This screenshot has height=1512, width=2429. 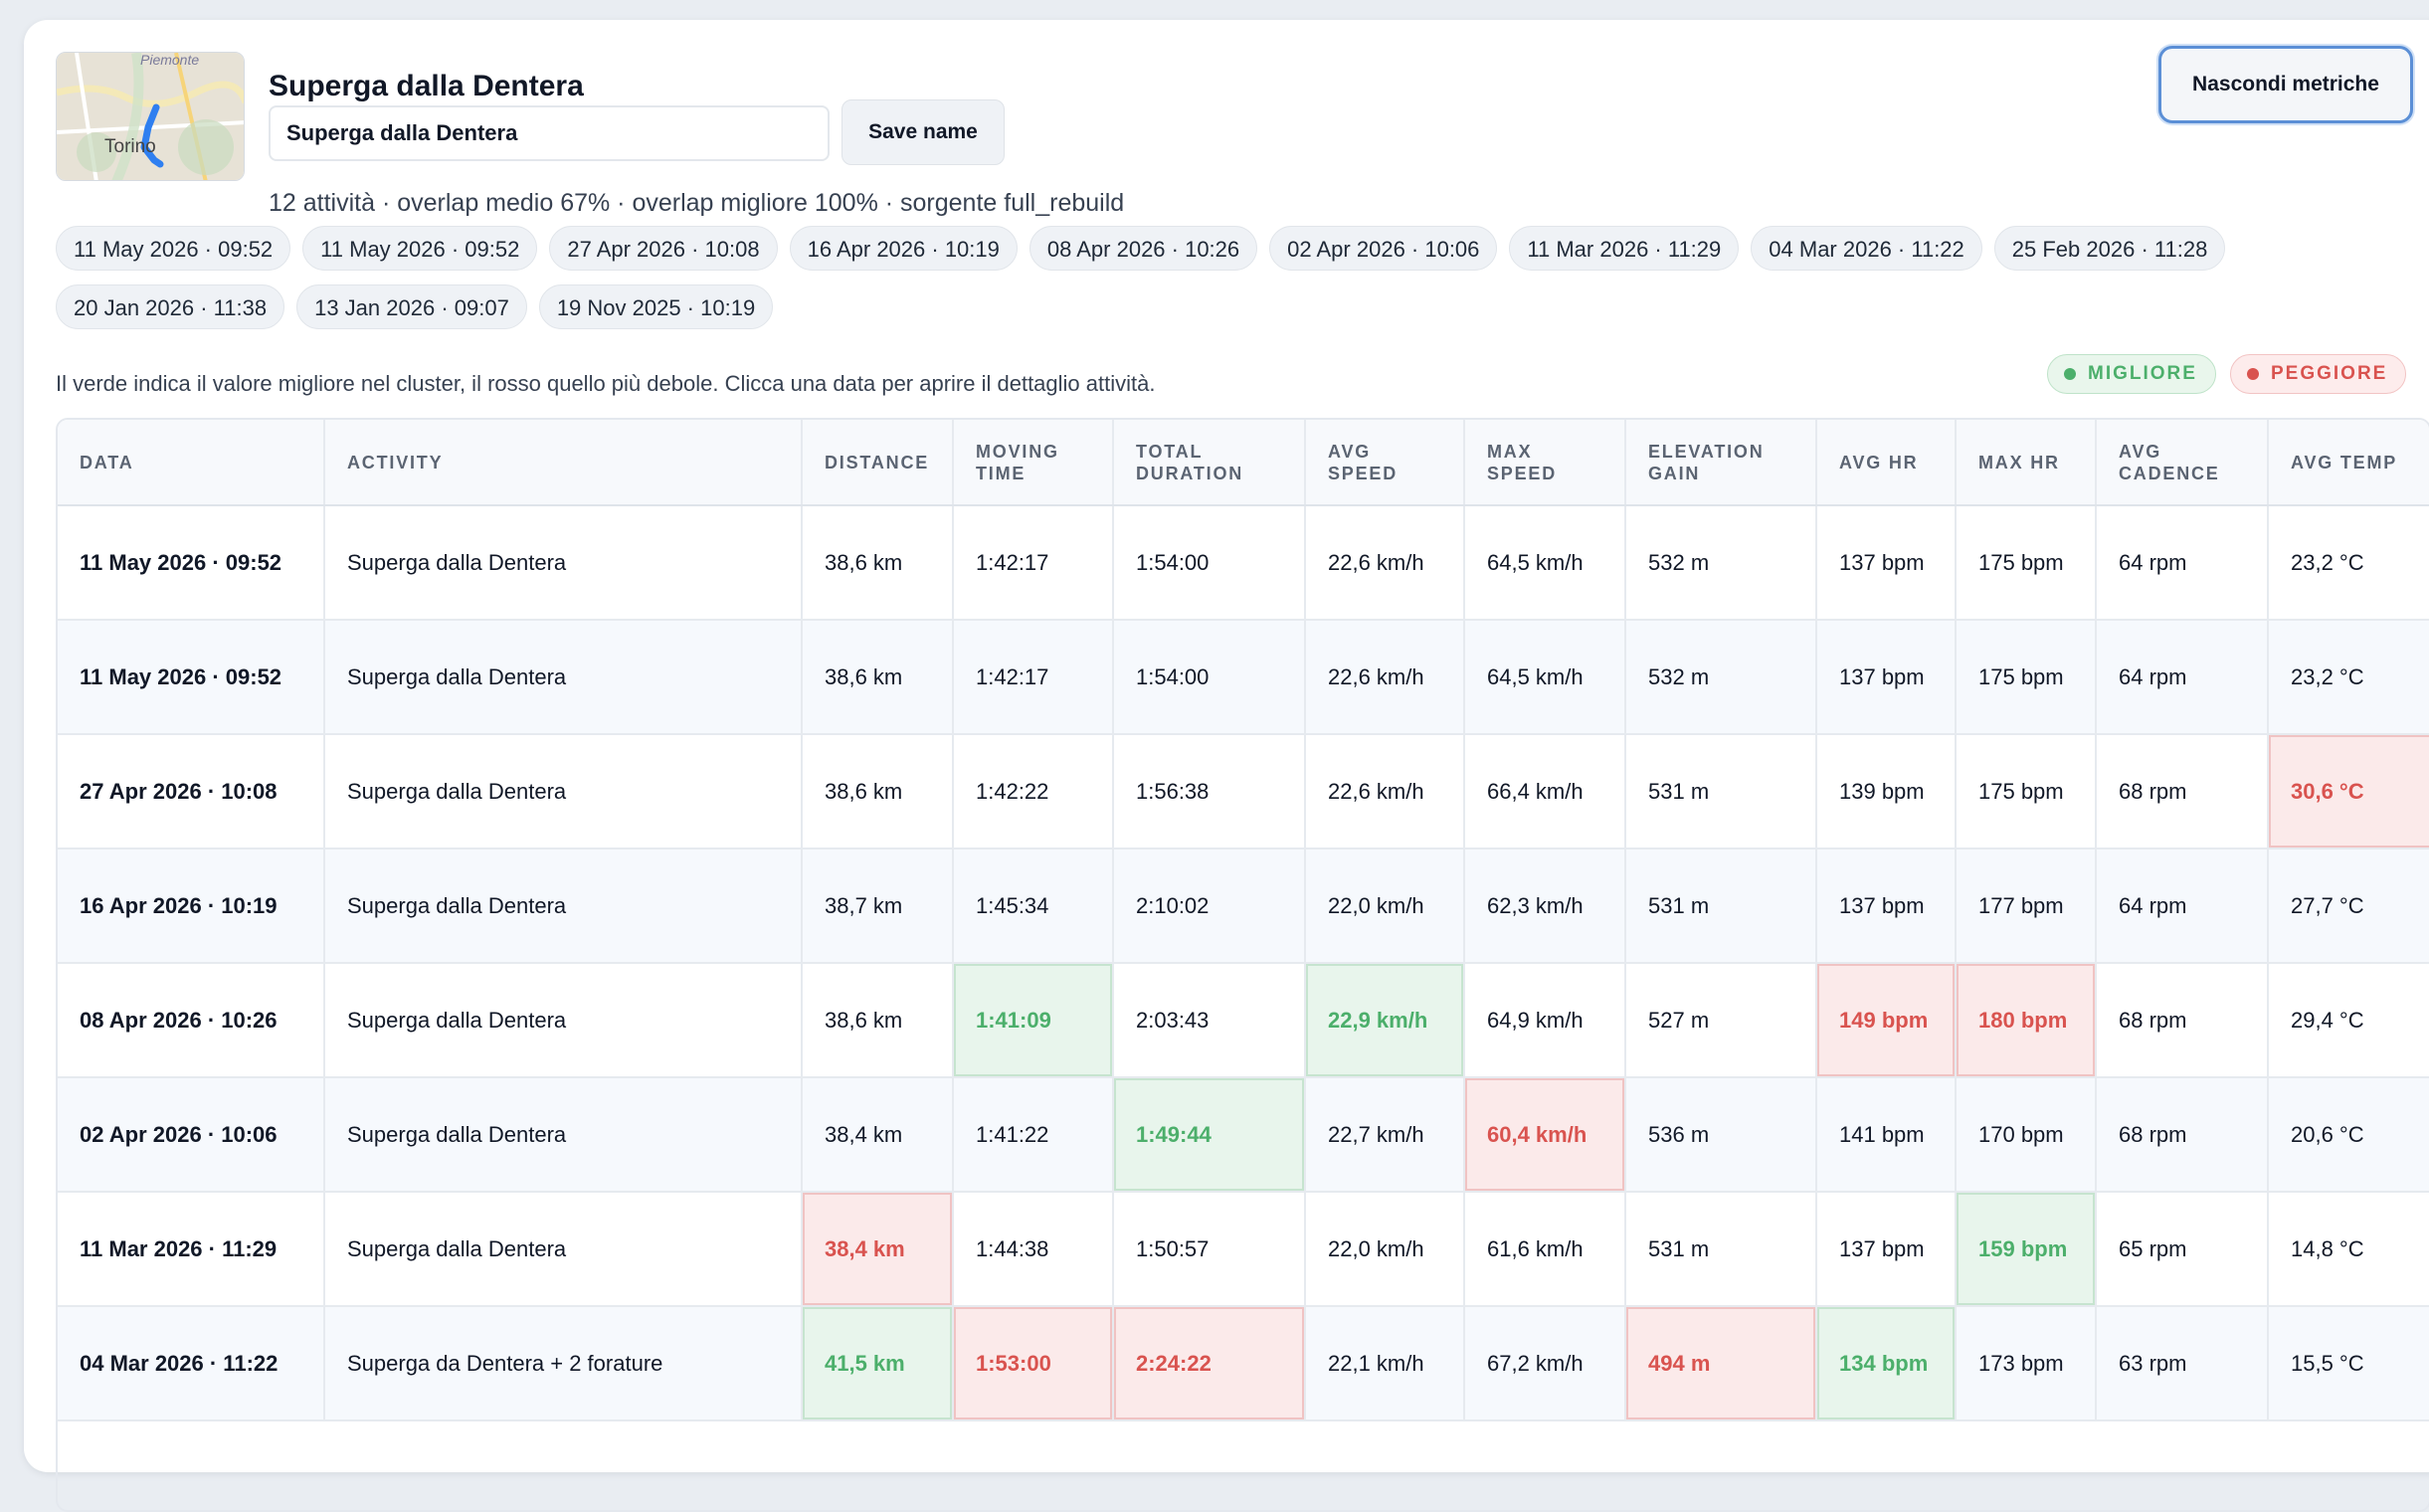 What do you see at coordinates (1033, 563) in the screenshot?
I see `metric-cell: 1:42:17` at bounding box center [1033, 563].